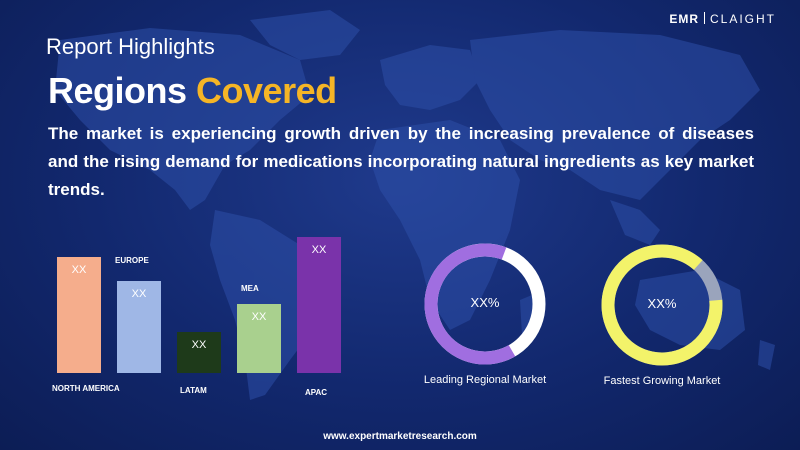 The image size is (800, 450). Describe the element at coordinates (79, 315) in the screenshot. I see `bar-north-america: XX` at that location.